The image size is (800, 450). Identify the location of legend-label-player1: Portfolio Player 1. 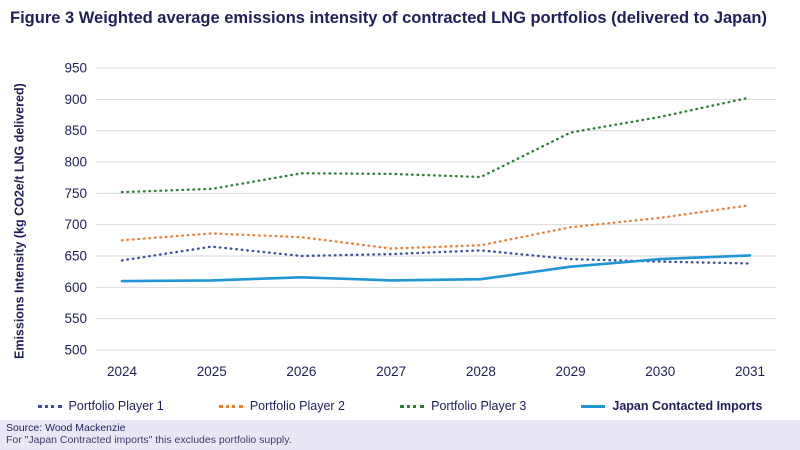
(116, 406).